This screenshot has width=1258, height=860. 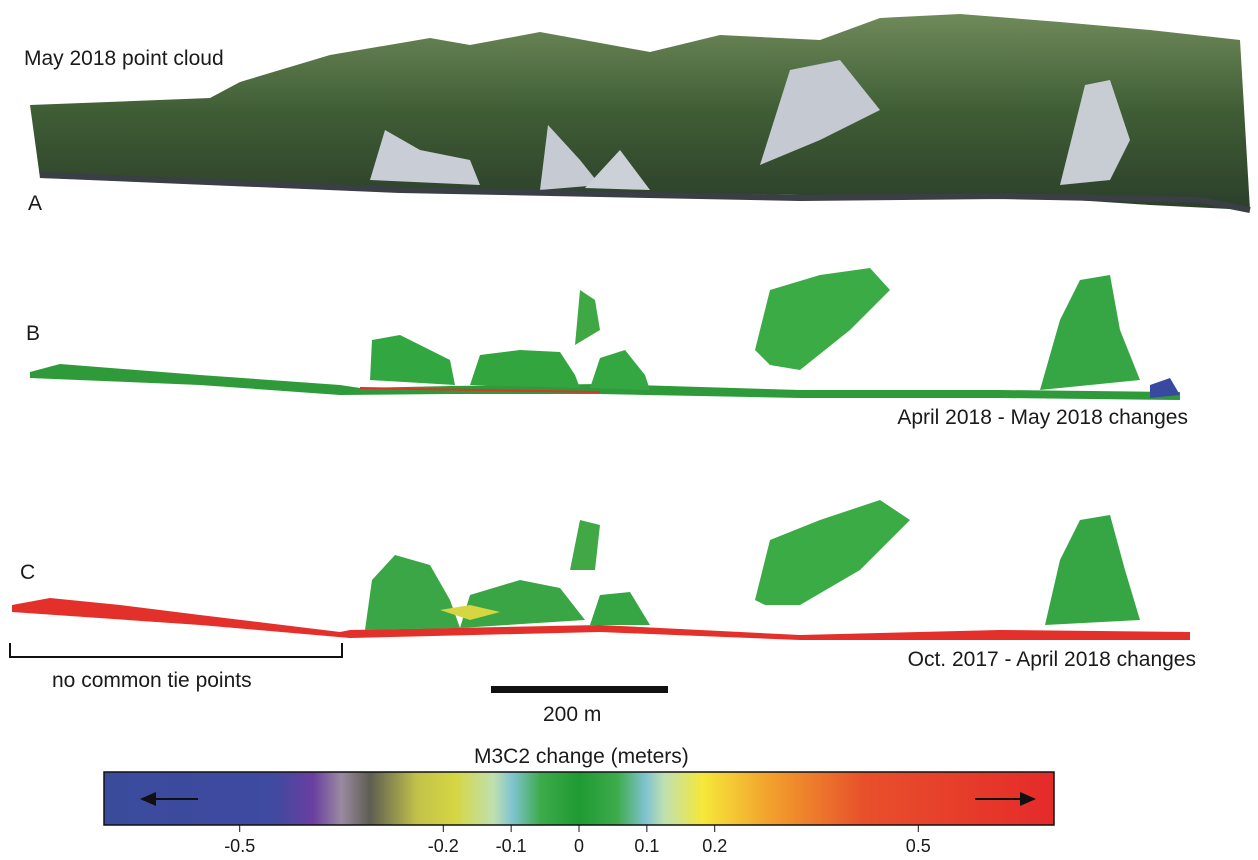 I want to click on bracket, so click(x=176, y=650).